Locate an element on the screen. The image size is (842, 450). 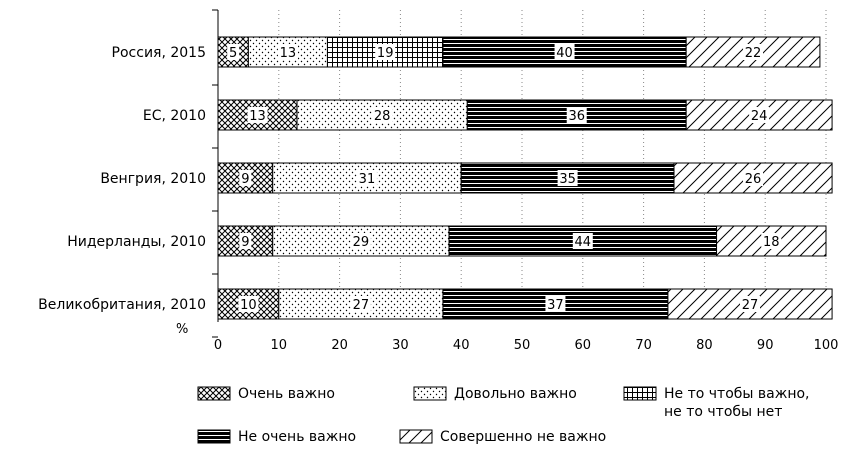
x-tick-label: 100 is located at coordinates (826, 345).